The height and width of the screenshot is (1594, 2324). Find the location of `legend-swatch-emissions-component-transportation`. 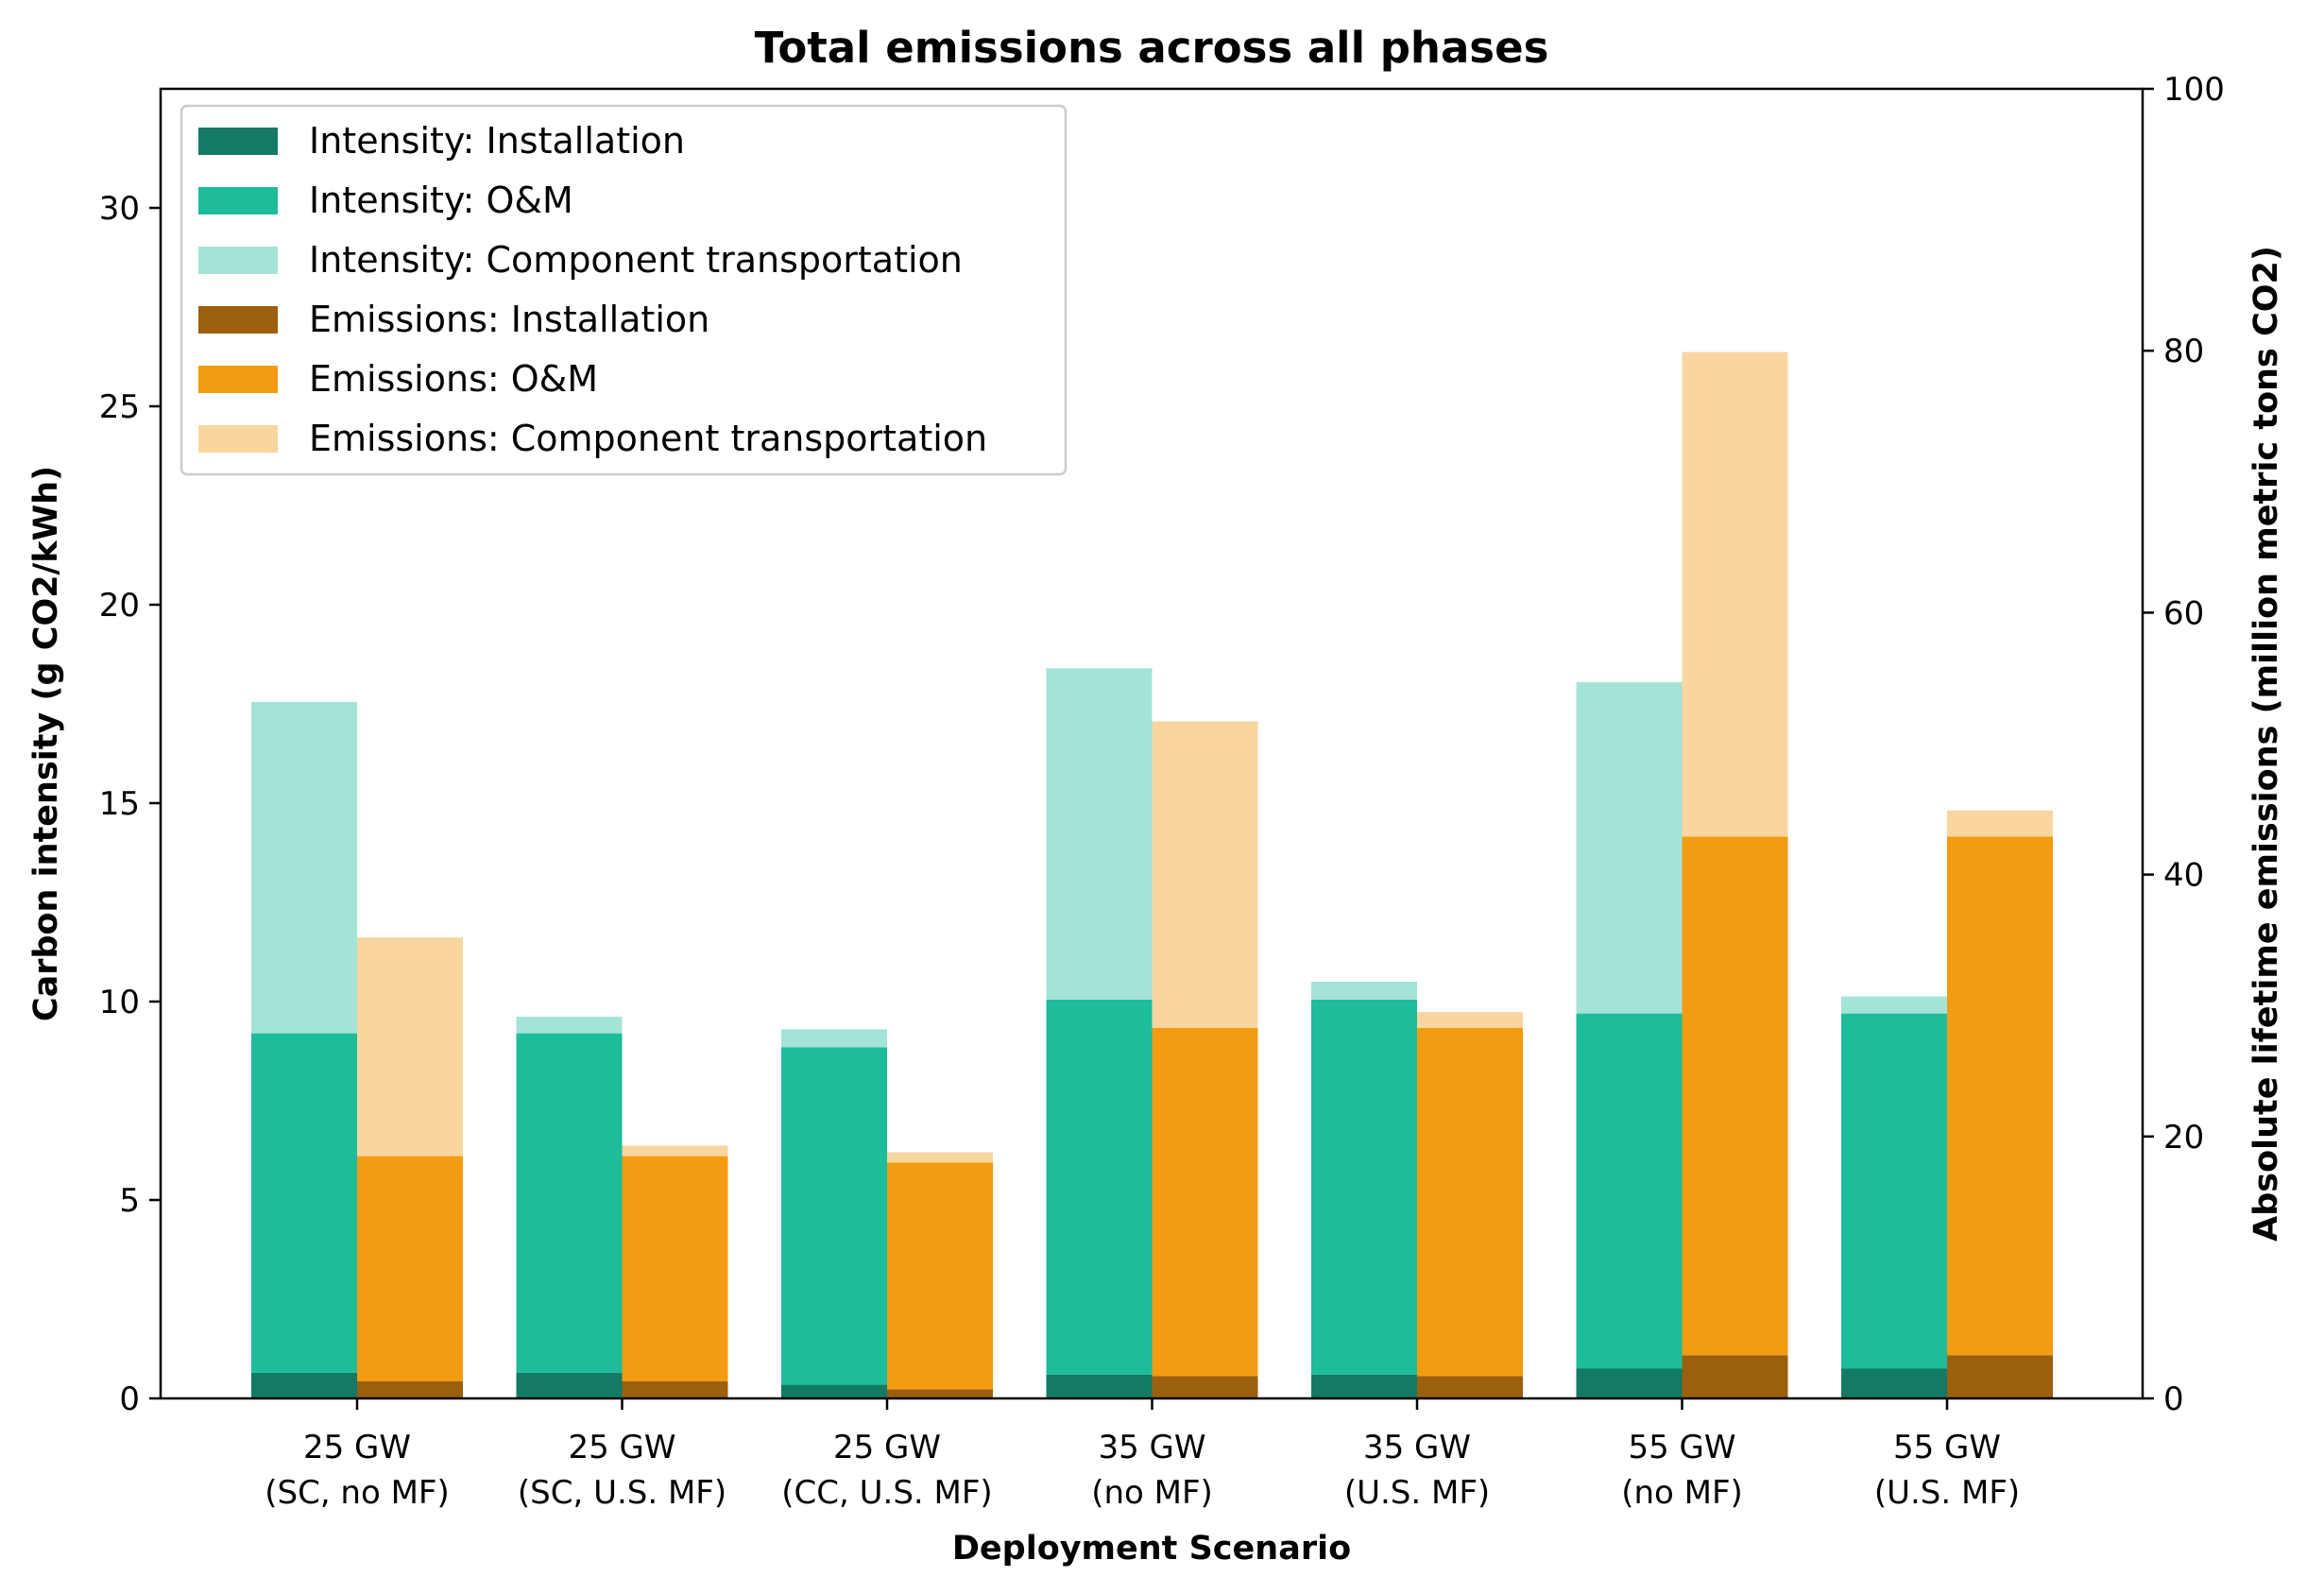

legend-swatch-emissions-component-transportation is located at coordinates (238, 439).